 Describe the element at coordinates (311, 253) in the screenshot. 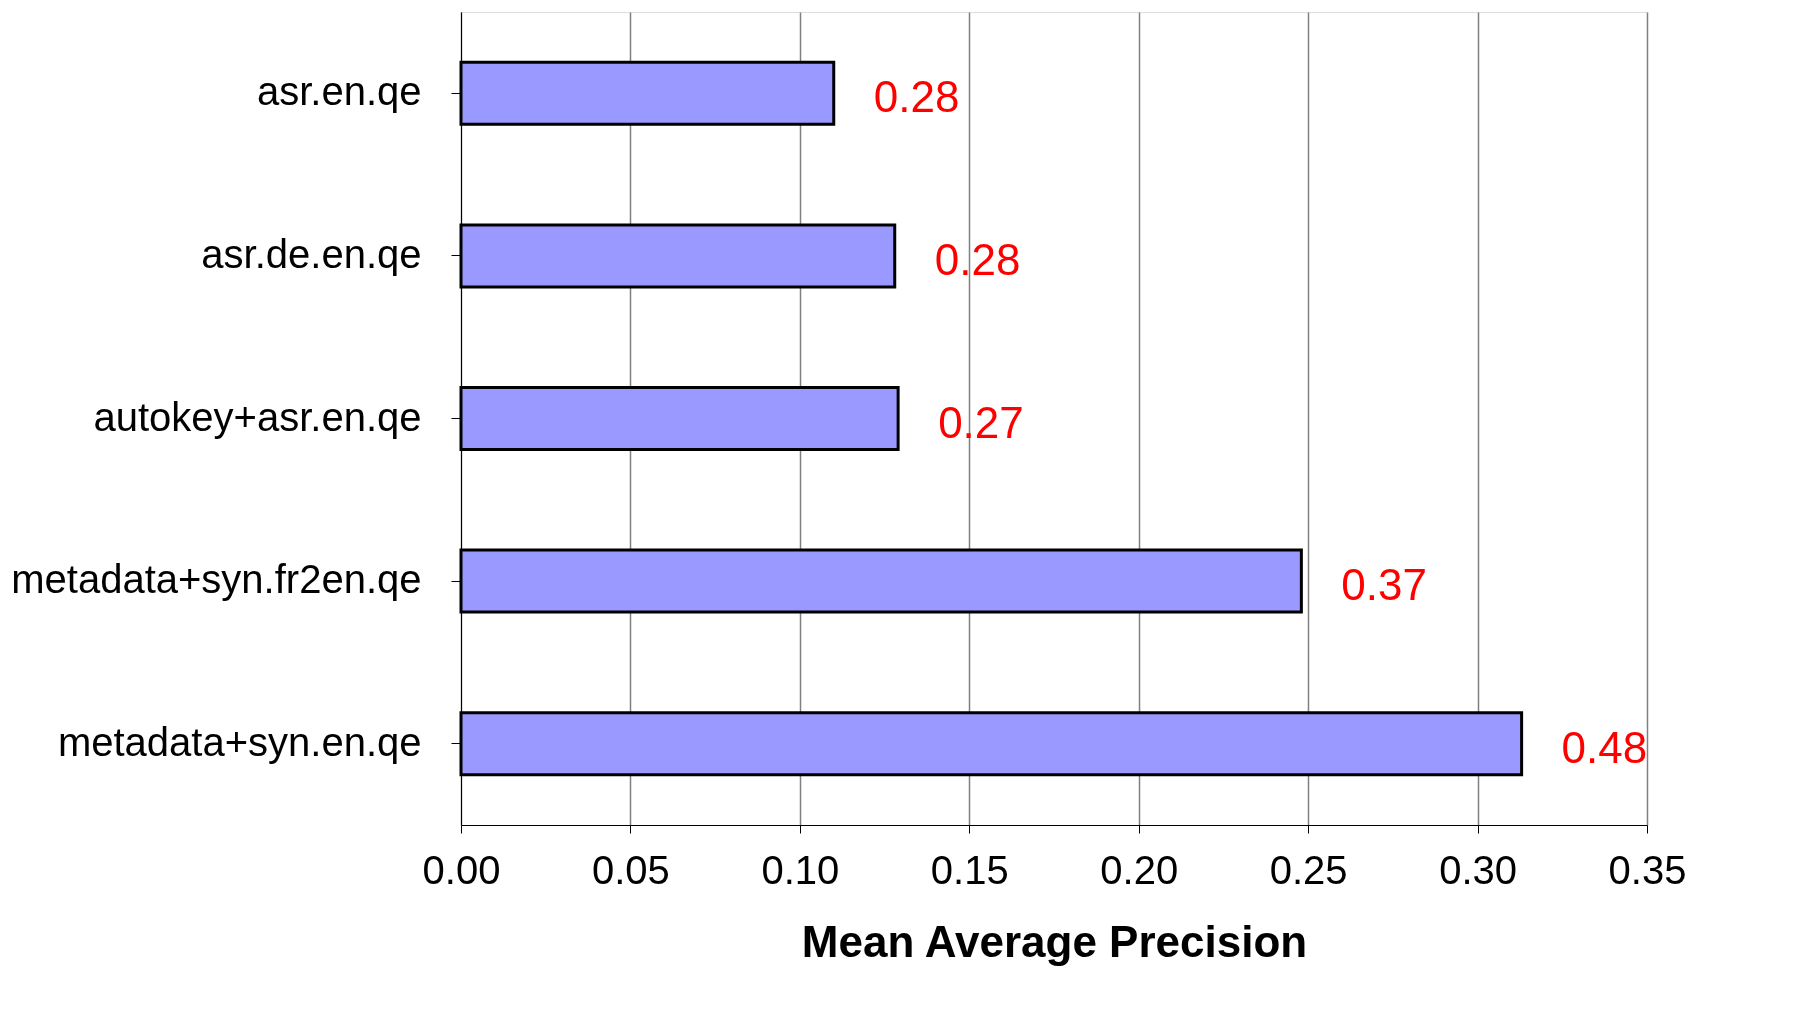

I see `y-tick-label: asr.de.en.qe` at that location.